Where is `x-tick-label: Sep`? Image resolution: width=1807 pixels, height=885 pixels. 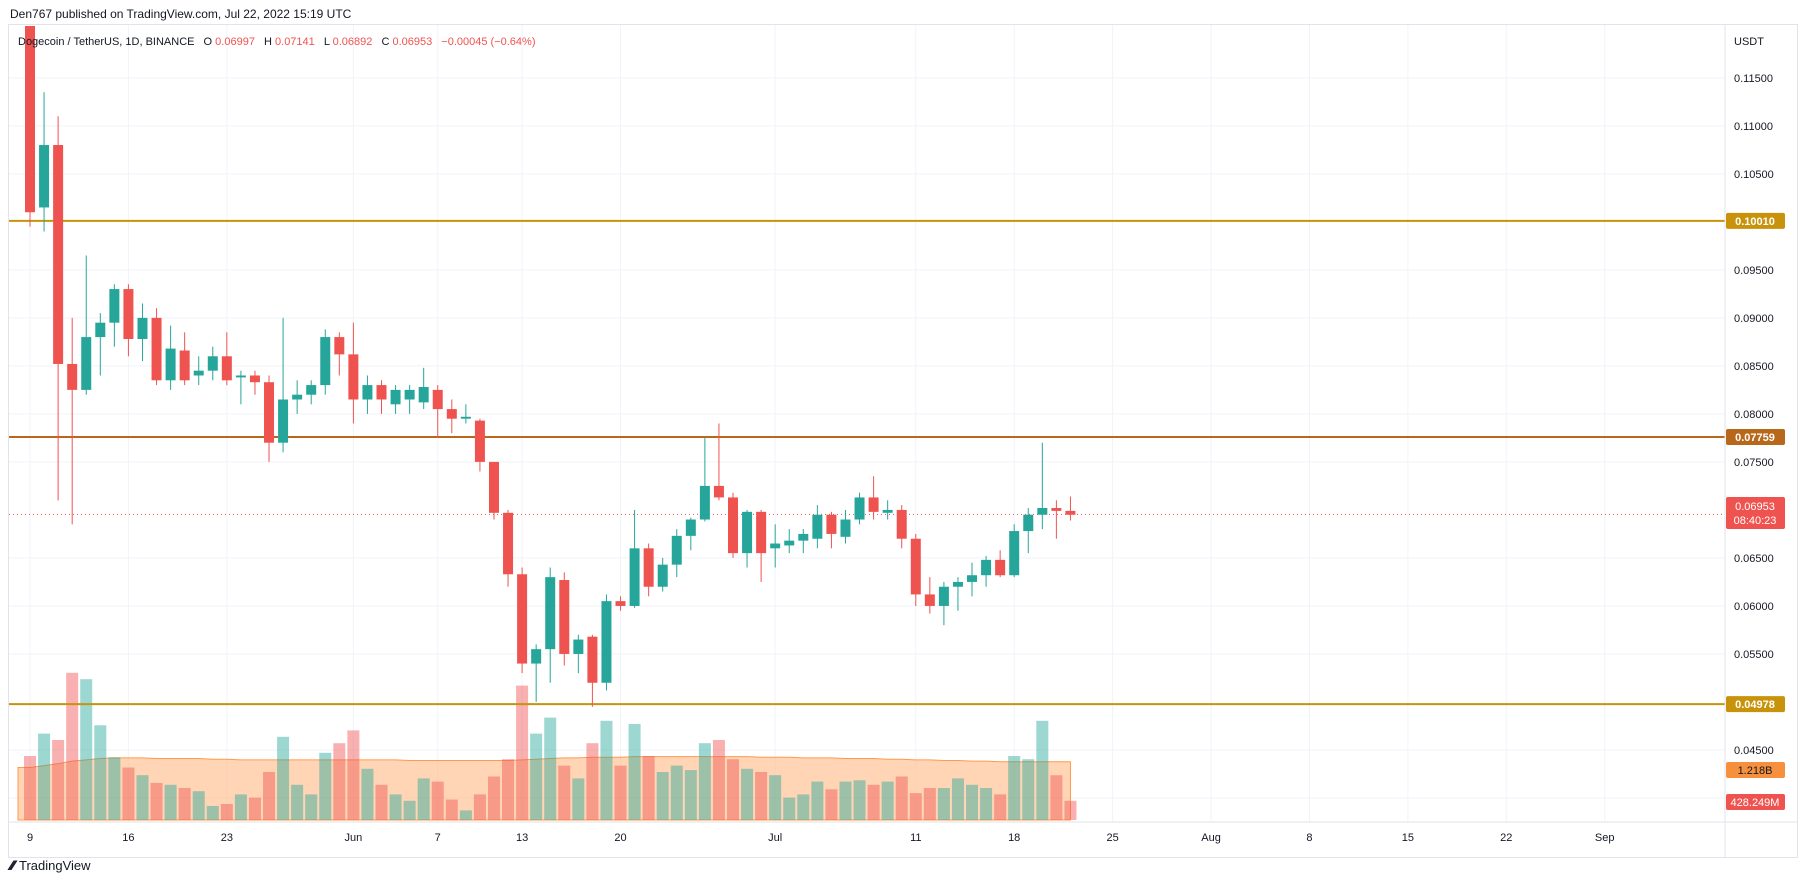 x-tick-label: Sep is located at coordinates (1605, 838).